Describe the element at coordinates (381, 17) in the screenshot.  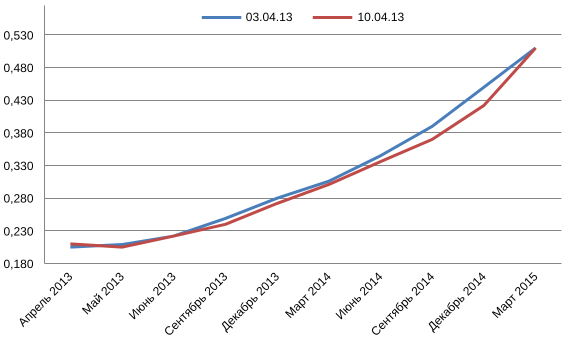
I see `legend-label: 10.04.13` at that location.